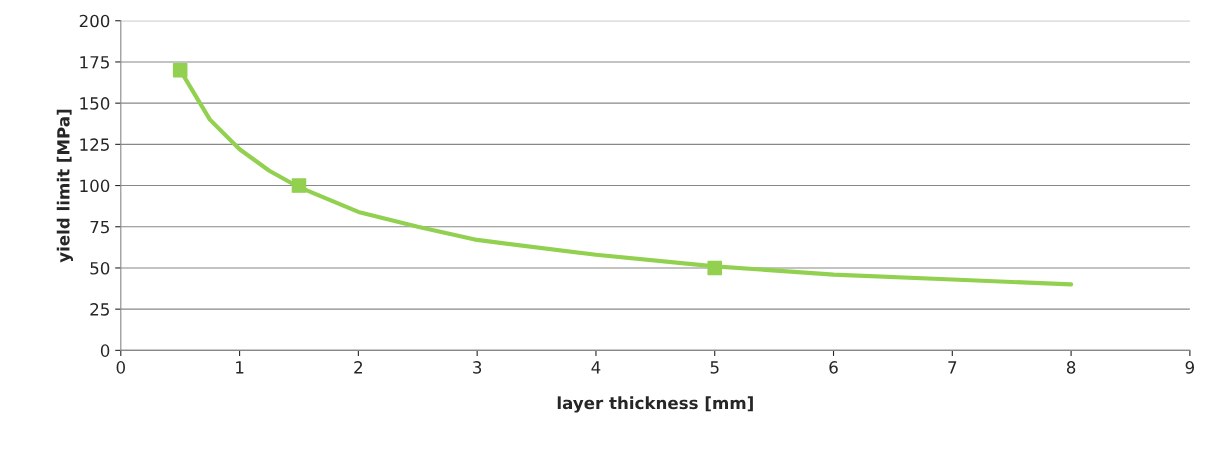  Describe the element at coordinates (99, 227) in the screenshot. I see `y-tick-label: 75` at that location.